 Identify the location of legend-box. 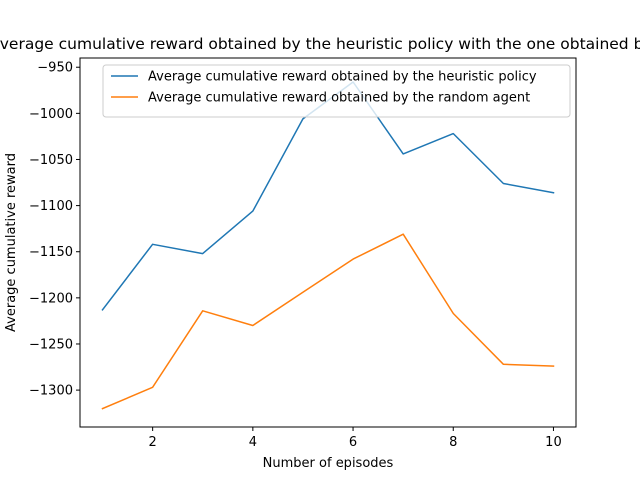
(336, 91).